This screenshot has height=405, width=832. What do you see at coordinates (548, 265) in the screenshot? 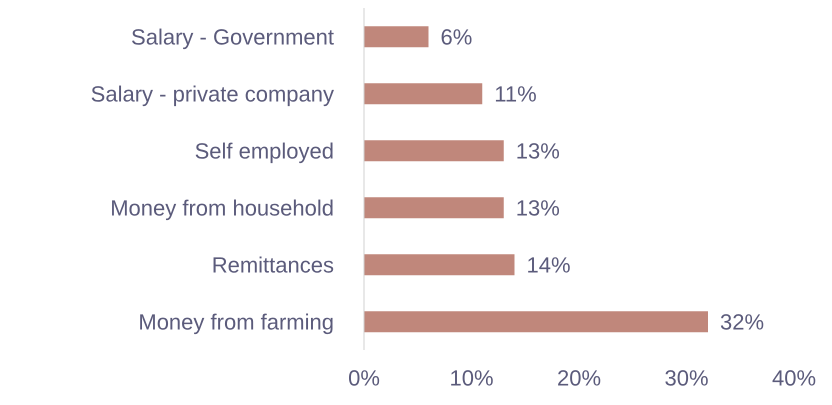
I see `data-label: 14%` at bounding box center [548, 265].